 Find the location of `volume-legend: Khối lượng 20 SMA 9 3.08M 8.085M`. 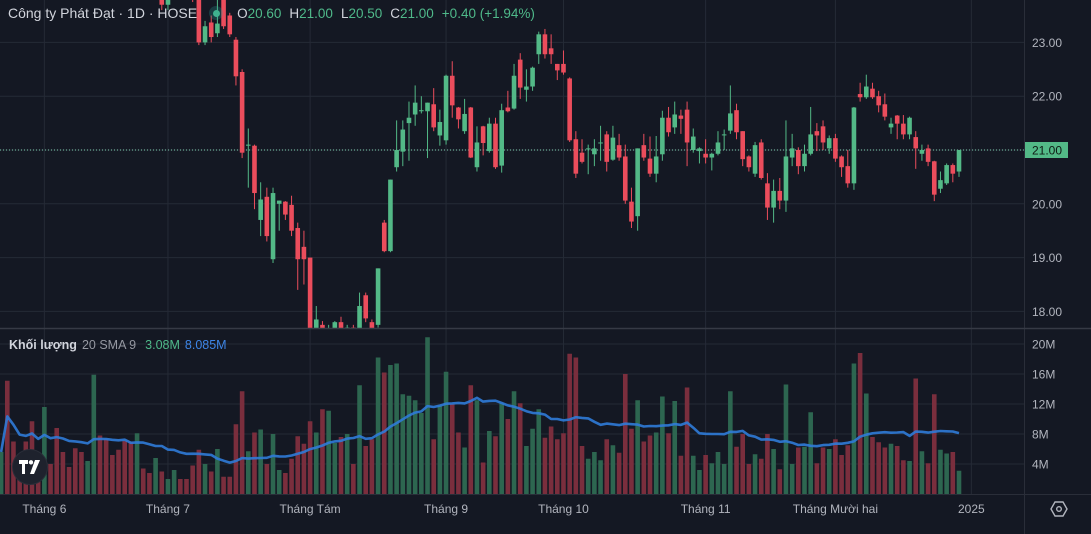

volume-legend: Khối lượng 20 SMA 9 3.08M 8.085M is located at coordinates (118, 345).